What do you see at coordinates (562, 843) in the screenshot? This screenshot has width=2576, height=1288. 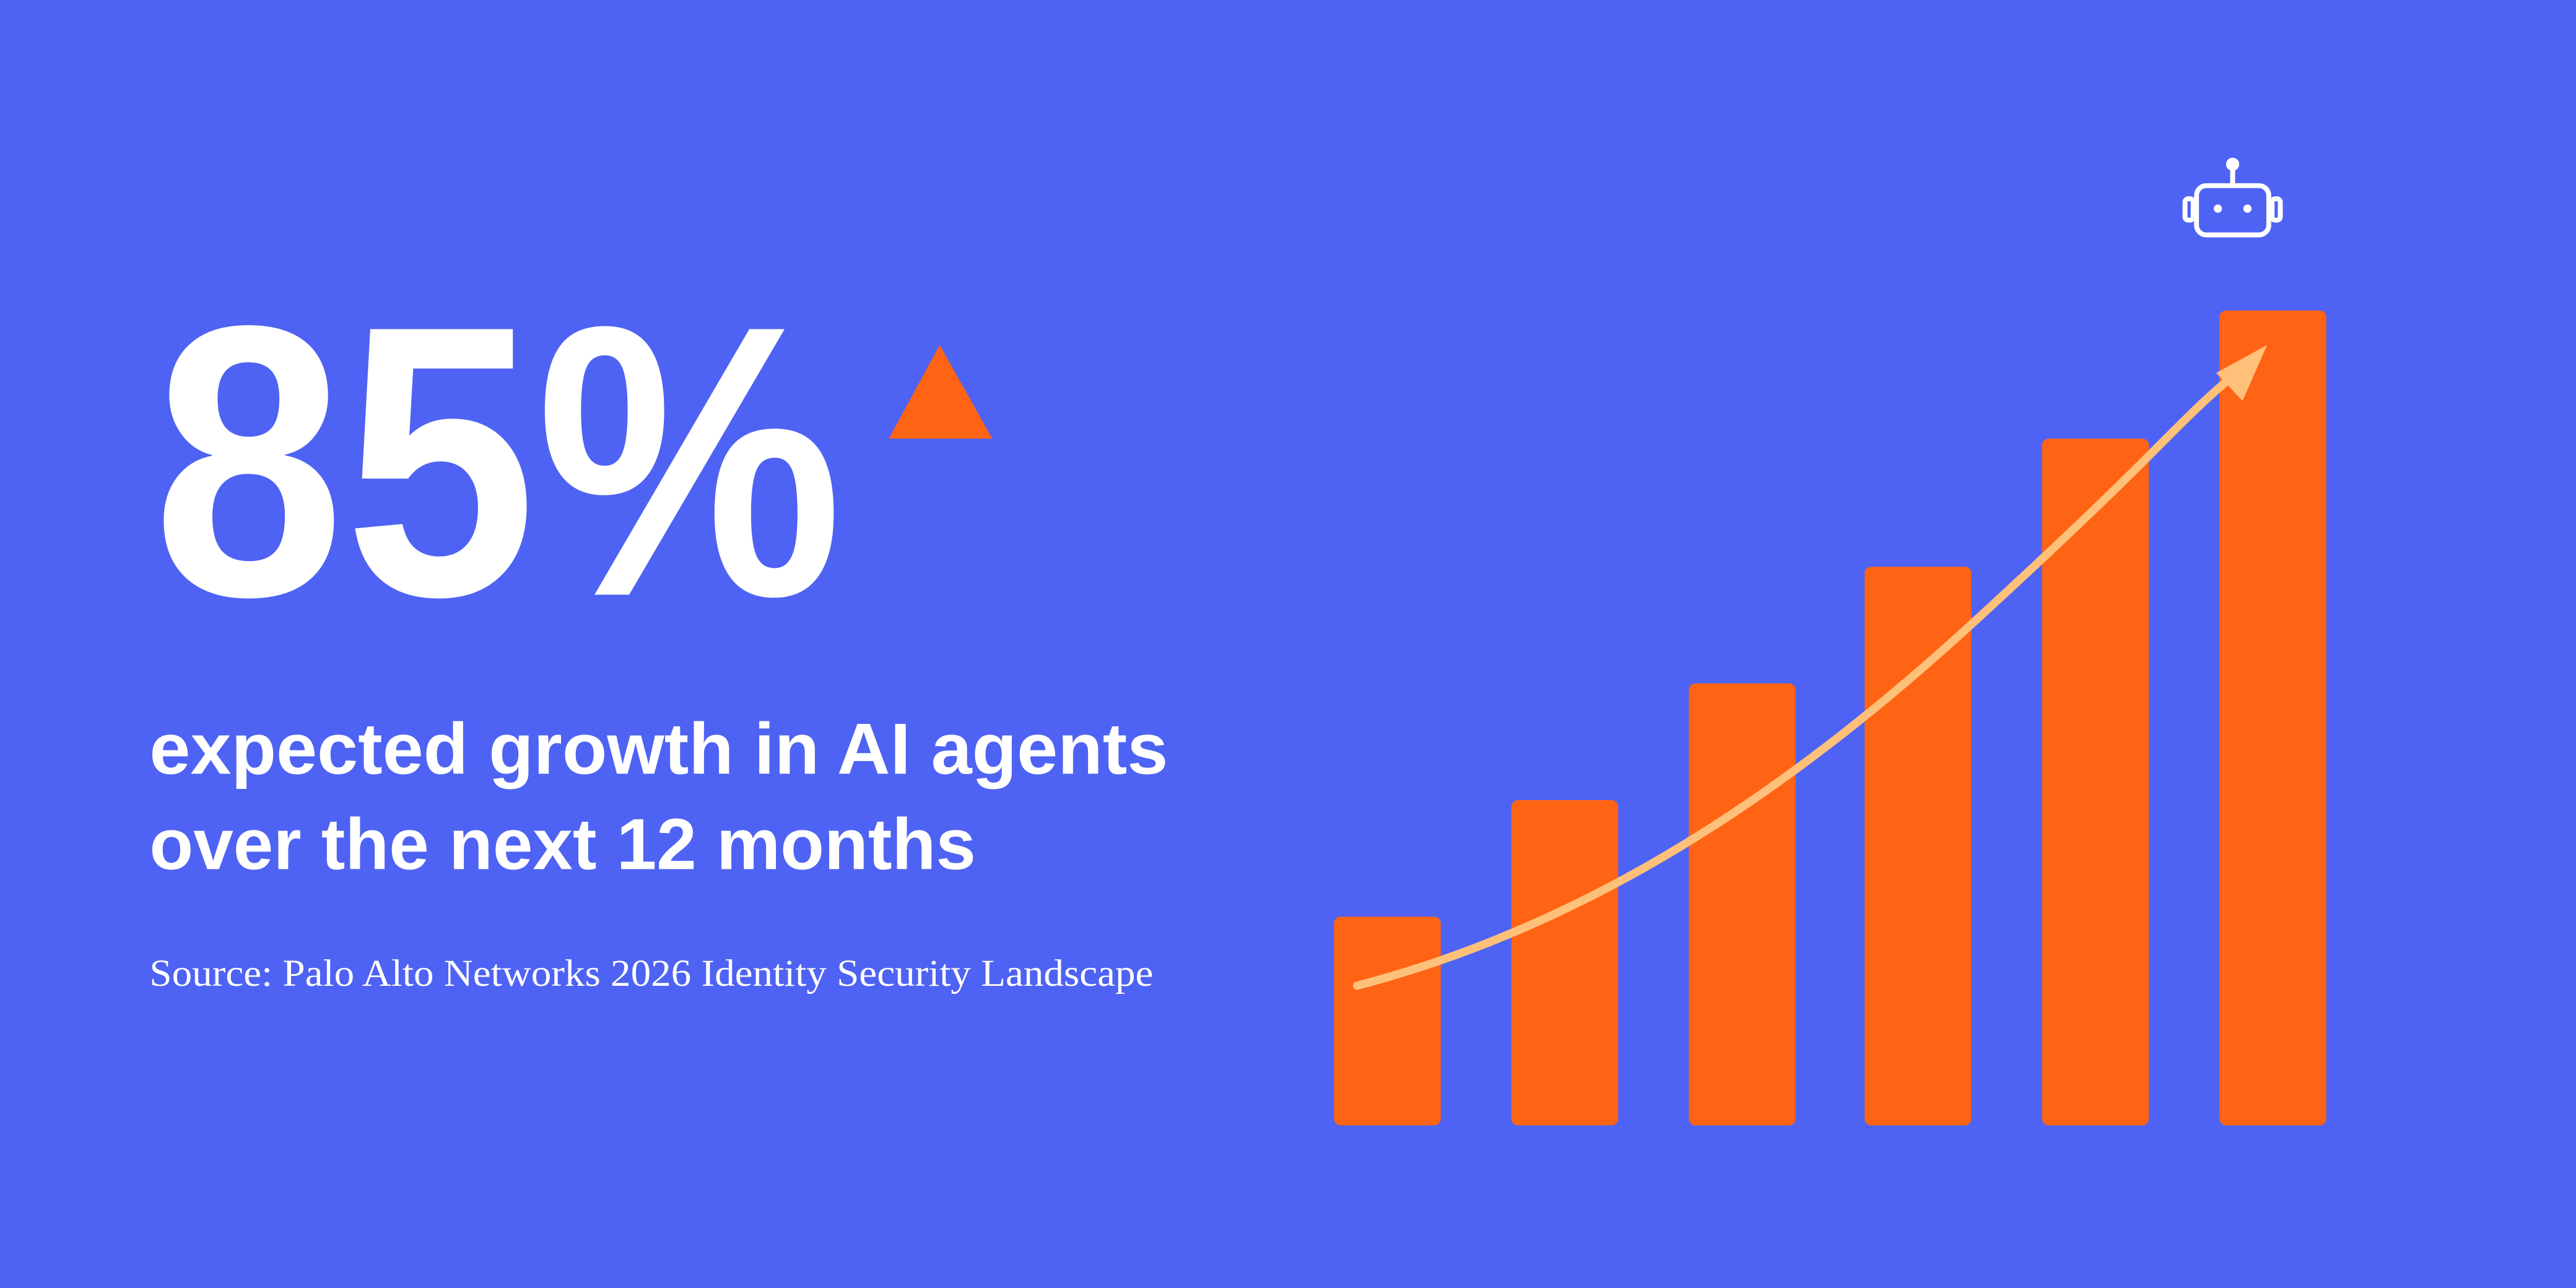 I see `description-line: over the next 12 months` at bounding box center [562, 843].